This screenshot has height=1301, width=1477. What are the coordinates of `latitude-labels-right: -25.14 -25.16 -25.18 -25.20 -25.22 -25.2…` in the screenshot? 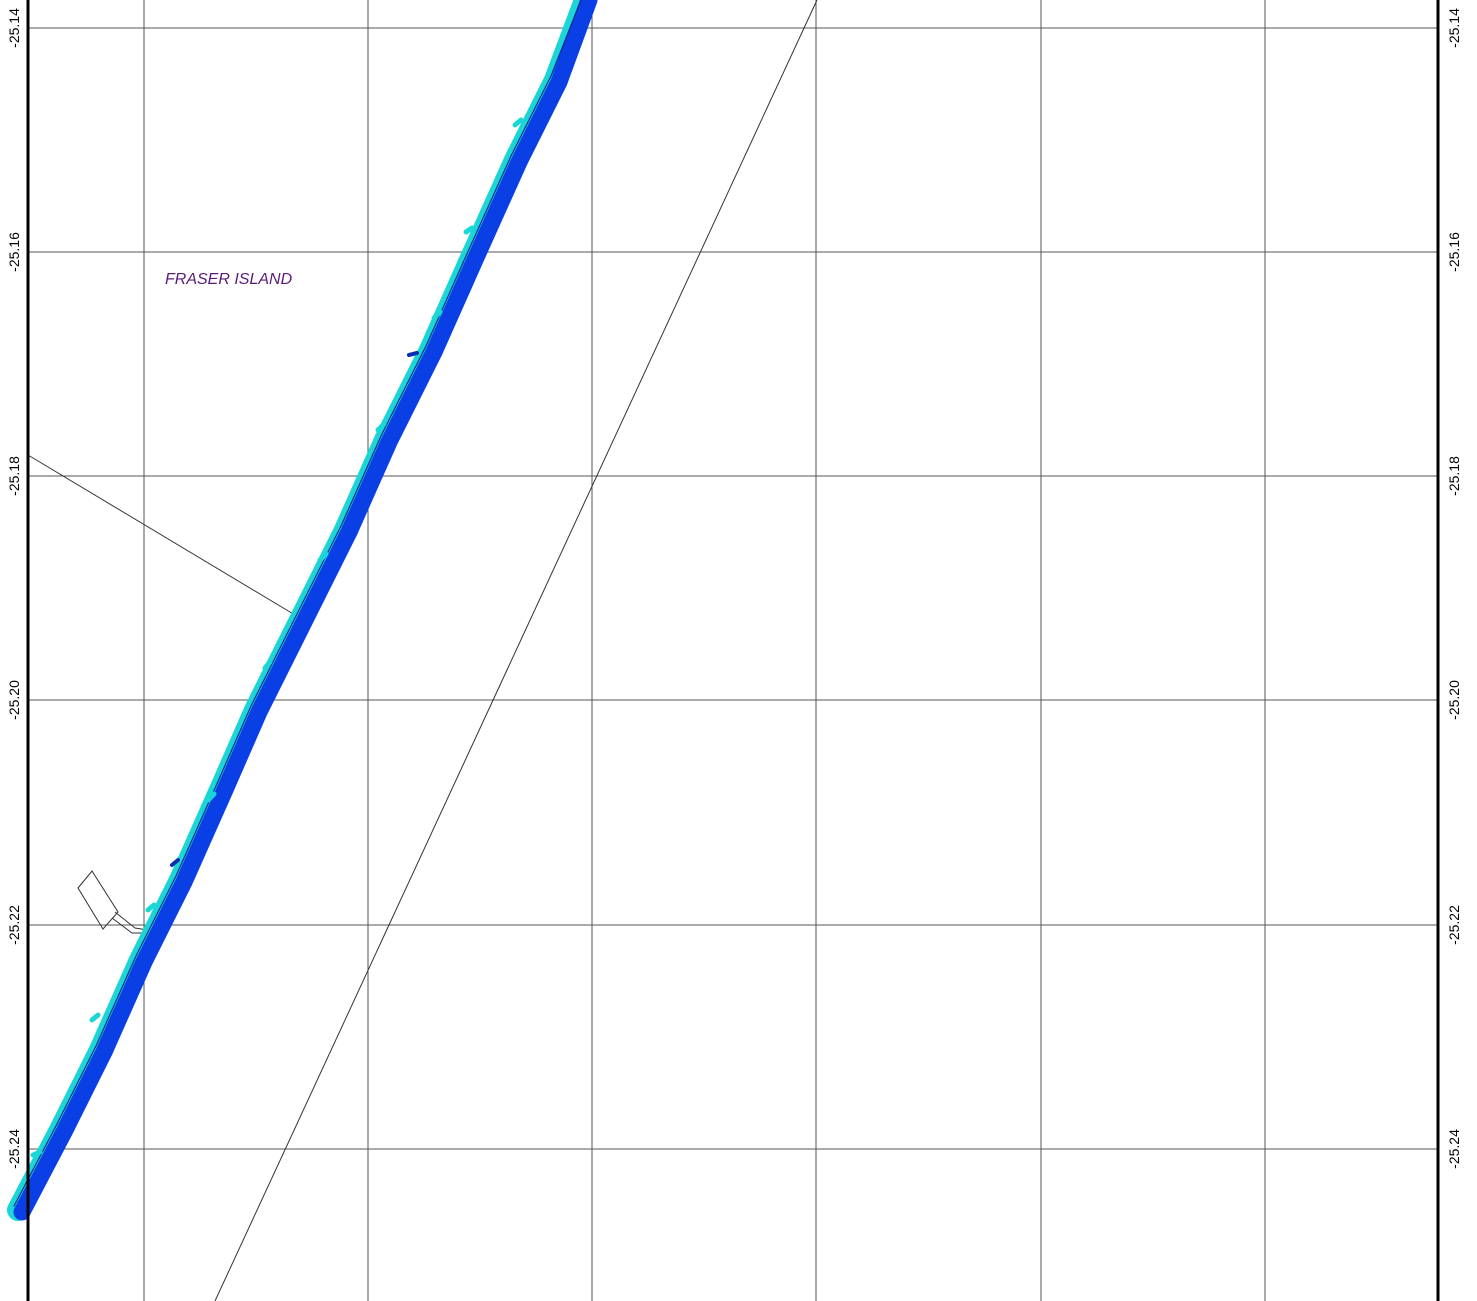 It's located at (1454, 588).